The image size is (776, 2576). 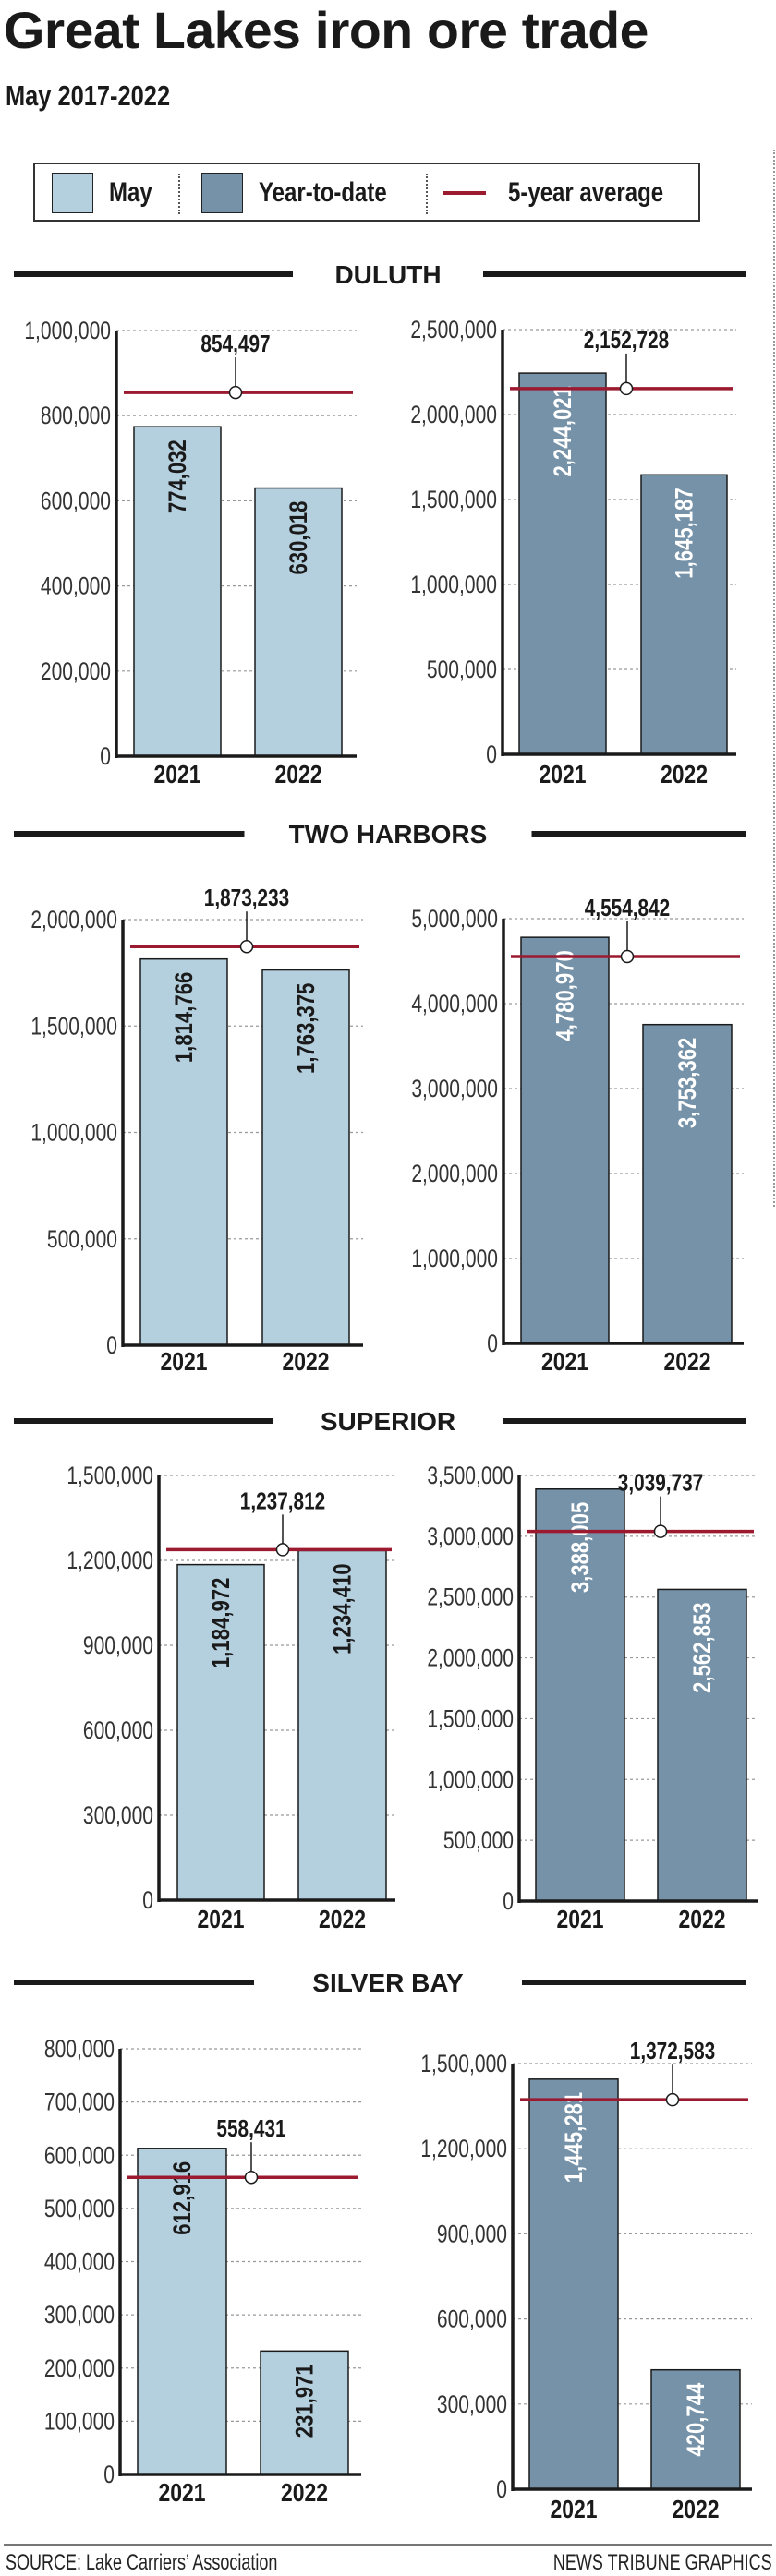 I want to click on section-title: SUPERIOR, so click(x=388, y=1421).